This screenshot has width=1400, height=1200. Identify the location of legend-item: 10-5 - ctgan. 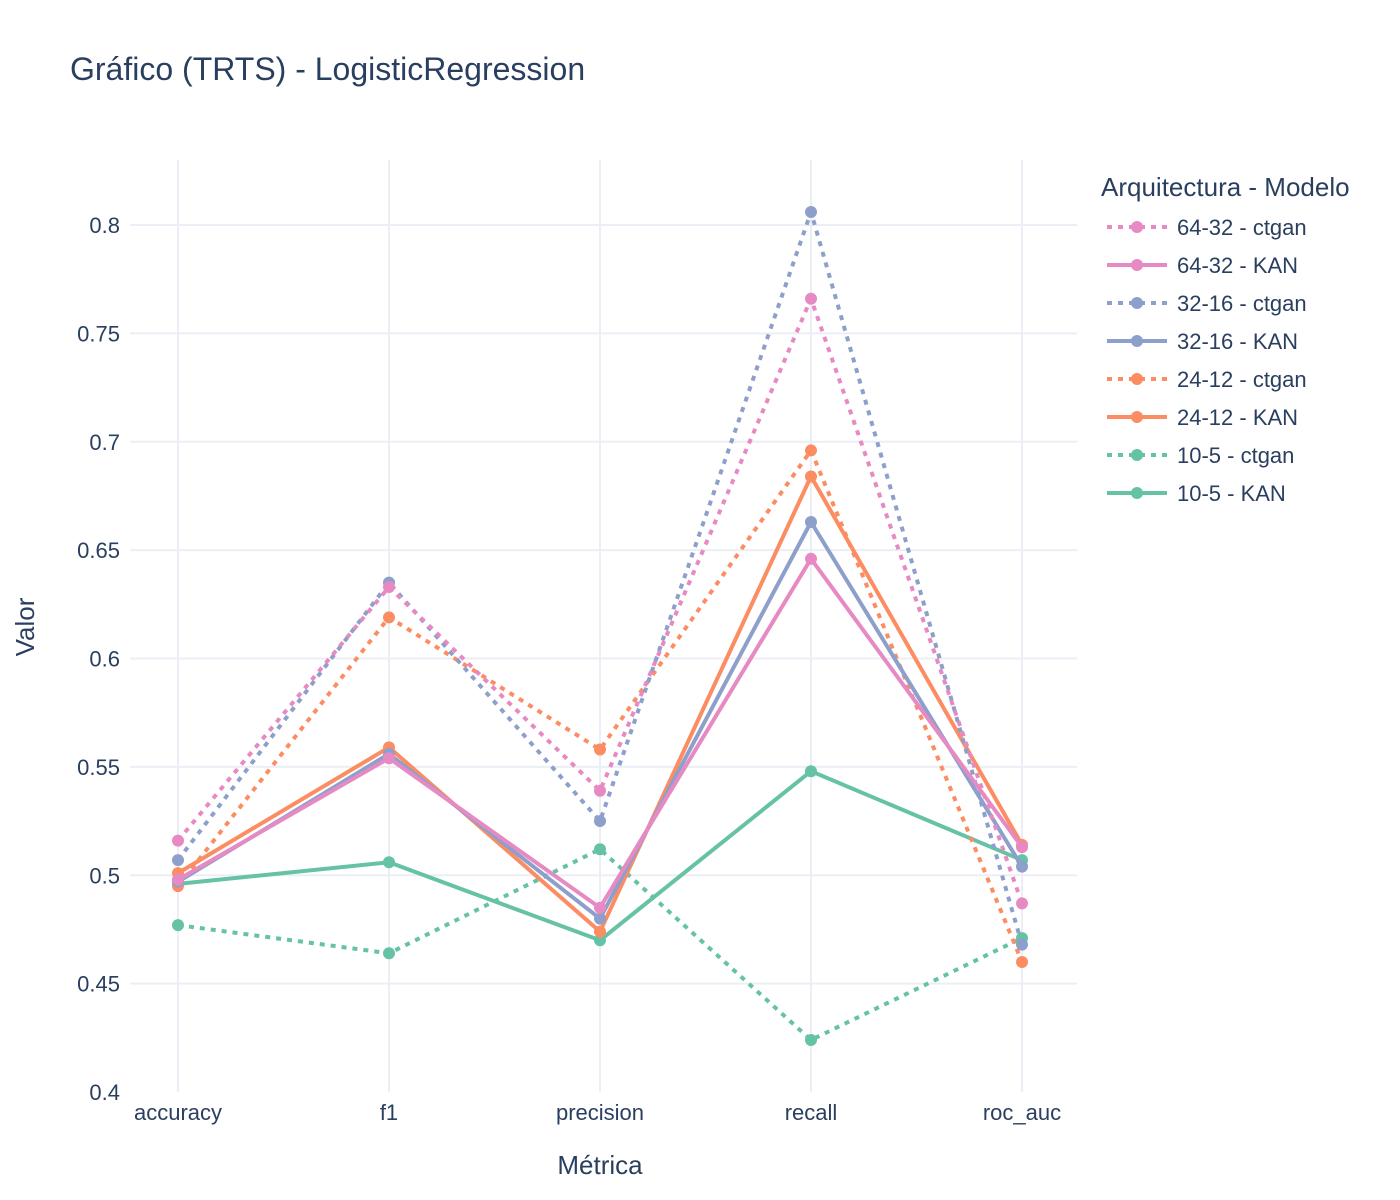
(1200, 455).